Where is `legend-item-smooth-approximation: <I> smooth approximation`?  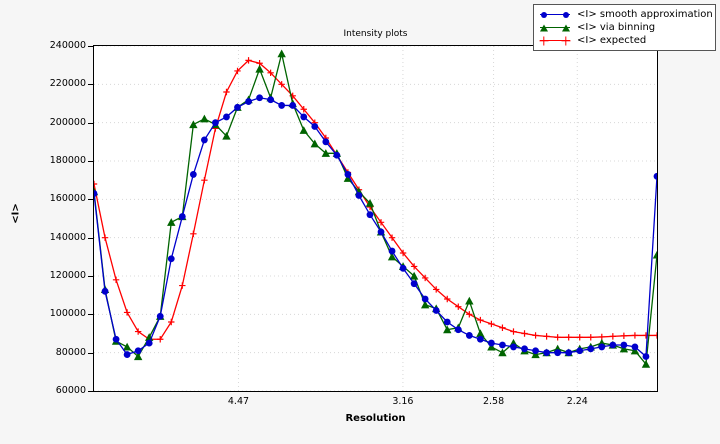 legend-item-smooth-approximation: <I> smooth approximation is located at coordinates (625, 14).